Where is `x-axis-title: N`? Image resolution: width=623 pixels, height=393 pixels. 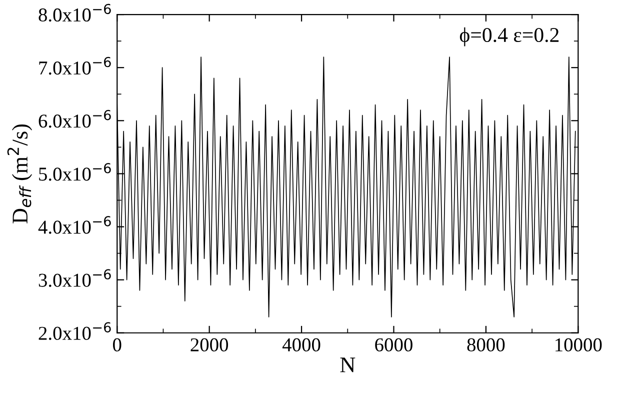 x-axis-title: N is located at coordinates (348, 365).